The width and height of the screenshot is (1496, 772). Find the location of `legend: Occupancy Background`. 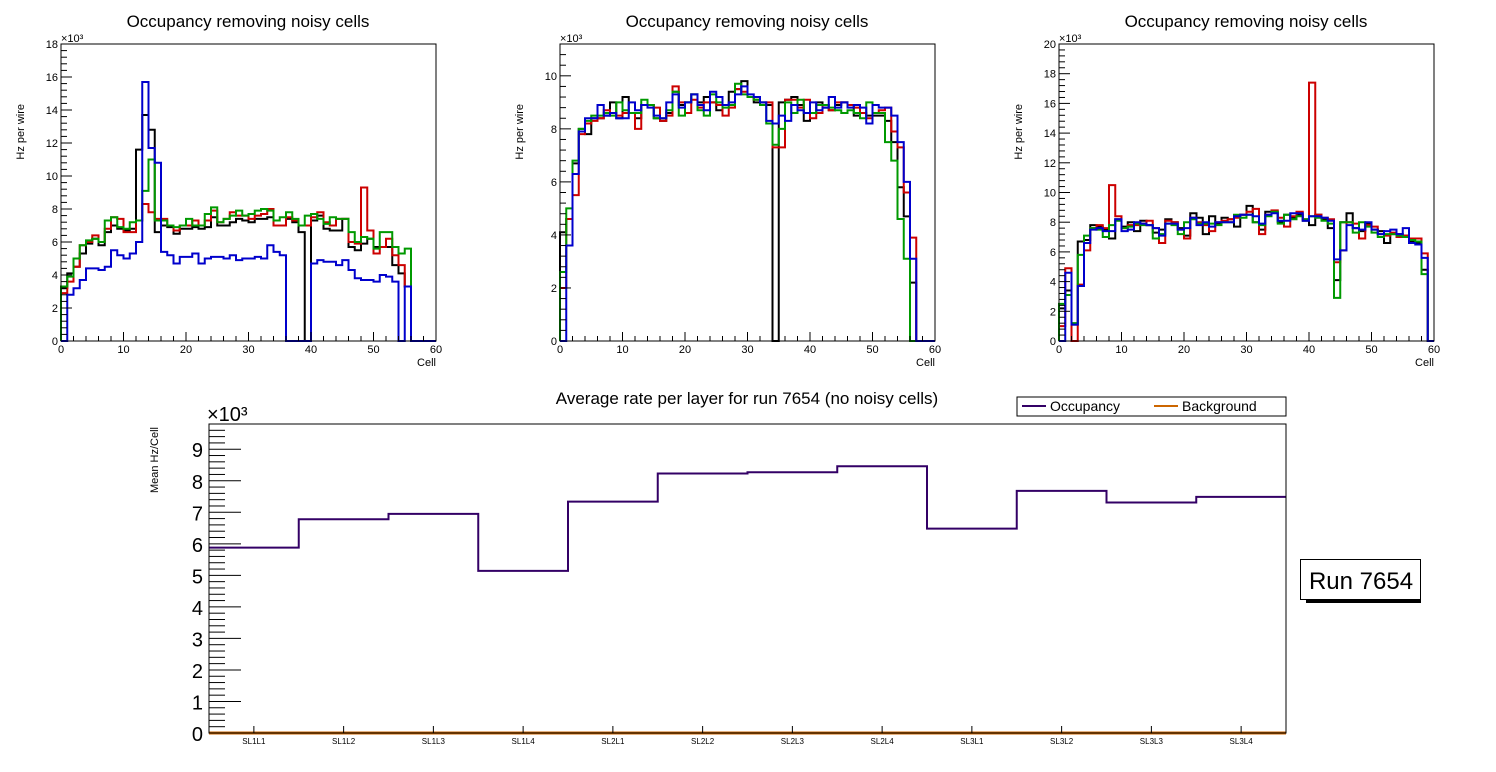

legend: Occupancy Background is located at coordinates (1151, 406).